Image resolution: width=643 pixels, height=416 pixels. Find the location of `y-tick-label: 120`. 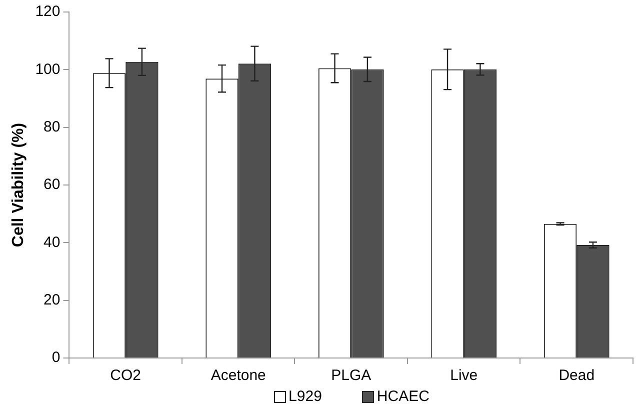

y-tick-label: 120 is located at coordinates (47, 11).